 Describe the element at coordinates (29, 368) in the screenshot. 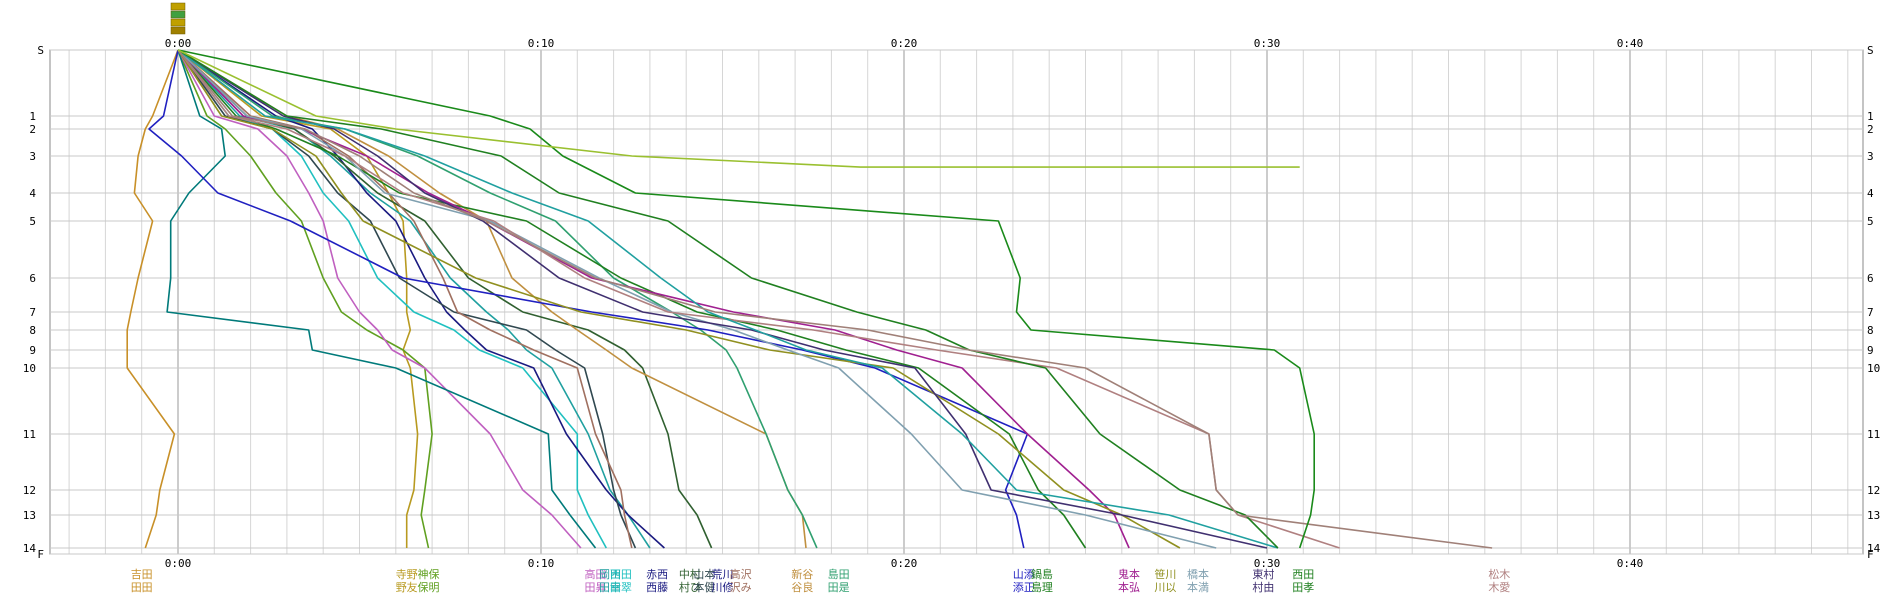

I see `y-tick-label-left: 10` at that location.